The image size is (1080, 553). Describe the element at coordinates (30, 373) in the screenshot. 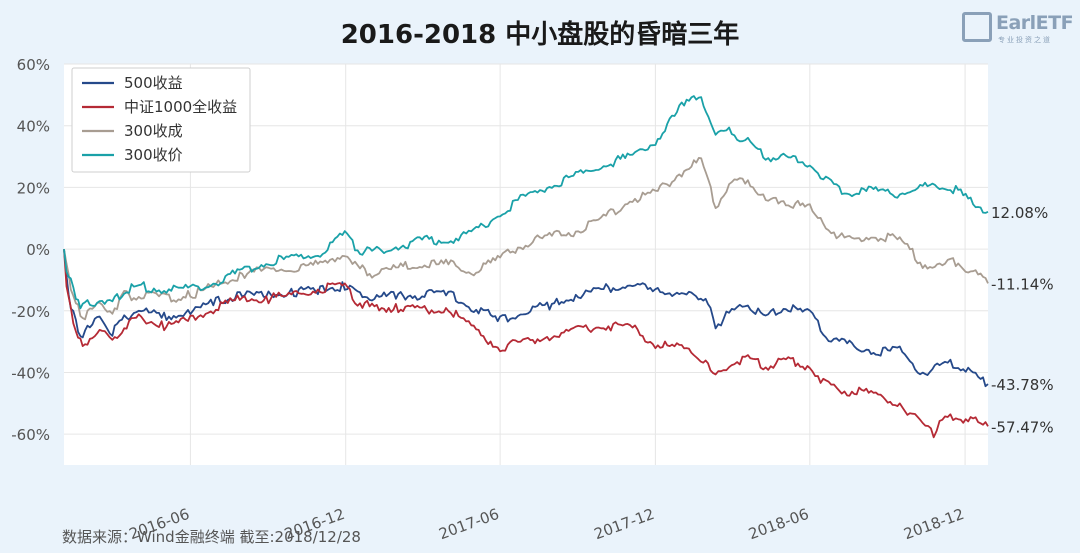

I see `y-tick-label: -40%` at that location.